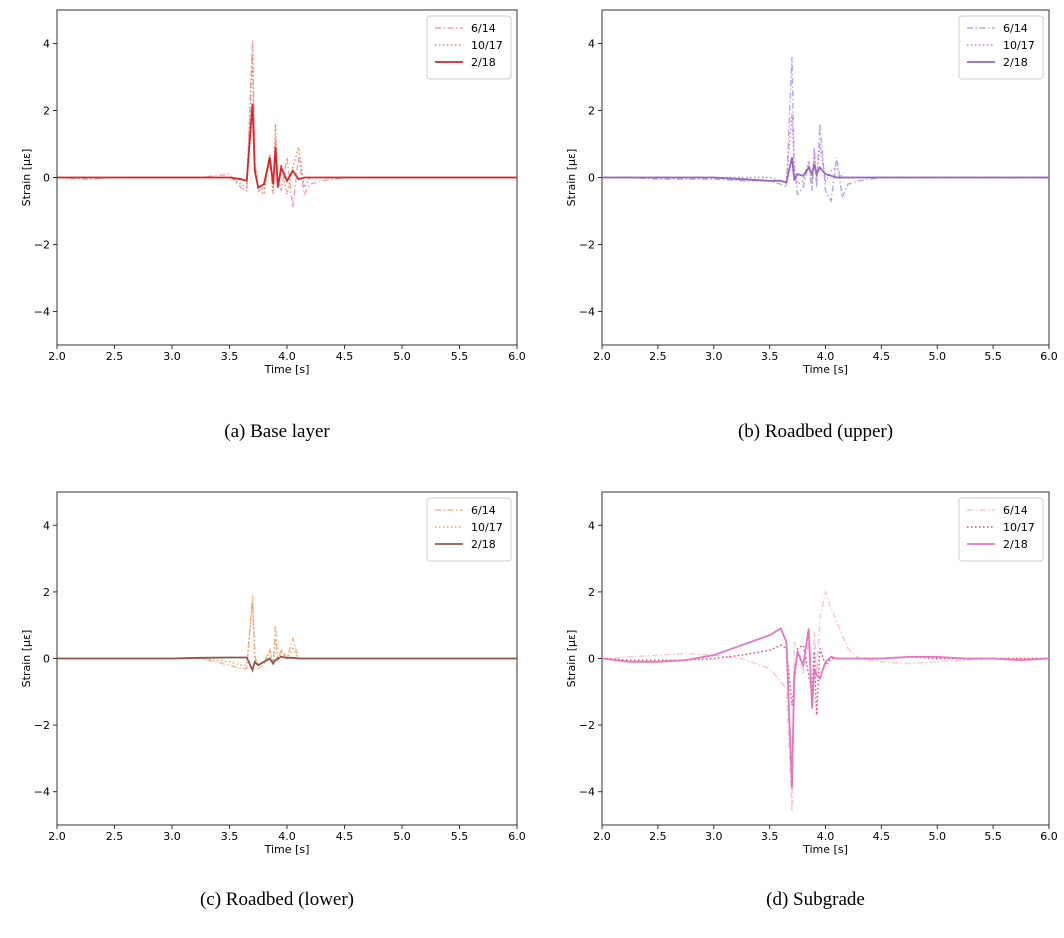  I want to click on caption: (b) Roadbed (upper), so click(815, 431).